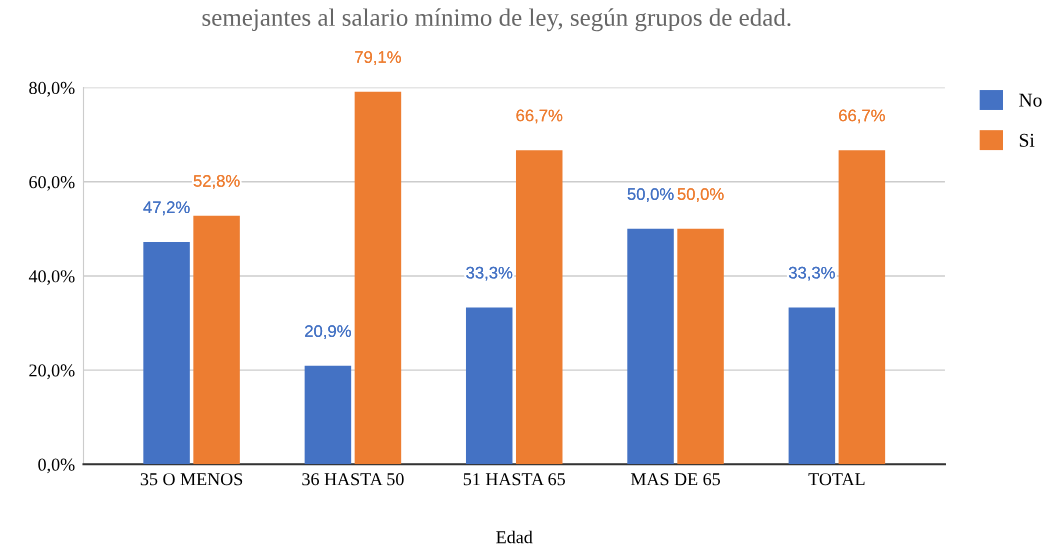 Image resolution: width=1057 pixels, height=558 pixels. Describe the element at coordinates (52, 183) in the screenshot. I see `y-tick-label: 60,0%` at that location.